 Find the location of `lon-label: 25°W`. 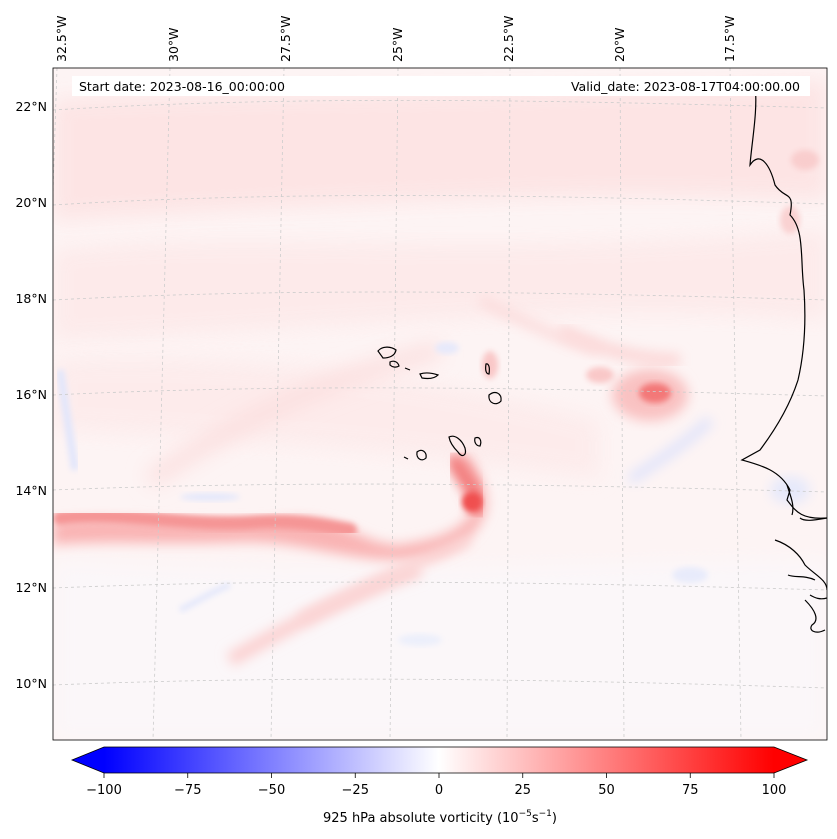

lon-label: 25°W is located at coordinates (397, 44).